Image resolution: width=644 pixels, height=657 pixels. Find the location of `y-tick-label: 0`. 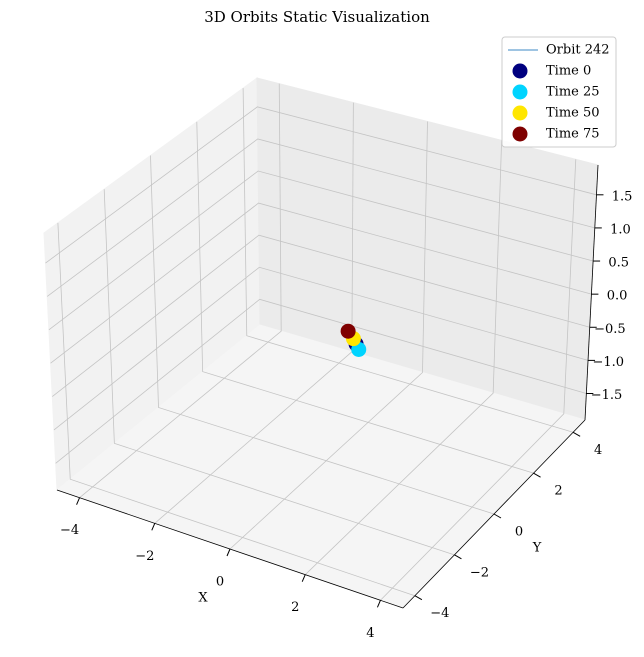

y-tick-label: 0 is located at coordinates (519, 532).